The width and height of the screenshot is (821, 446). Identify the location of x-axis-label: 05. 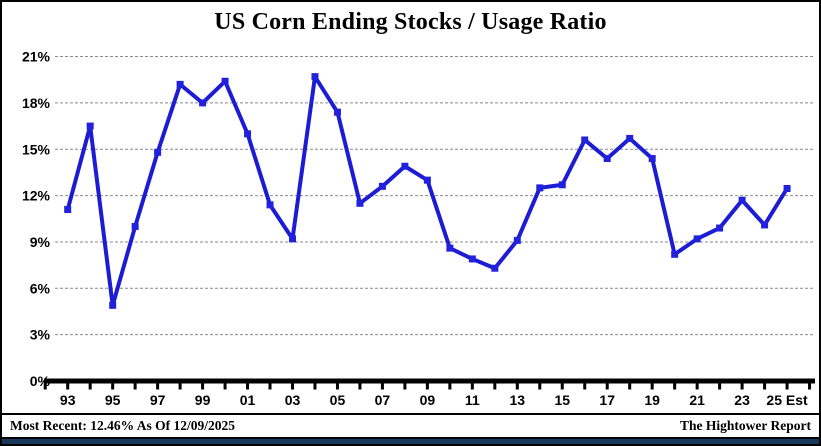
(338, 400).